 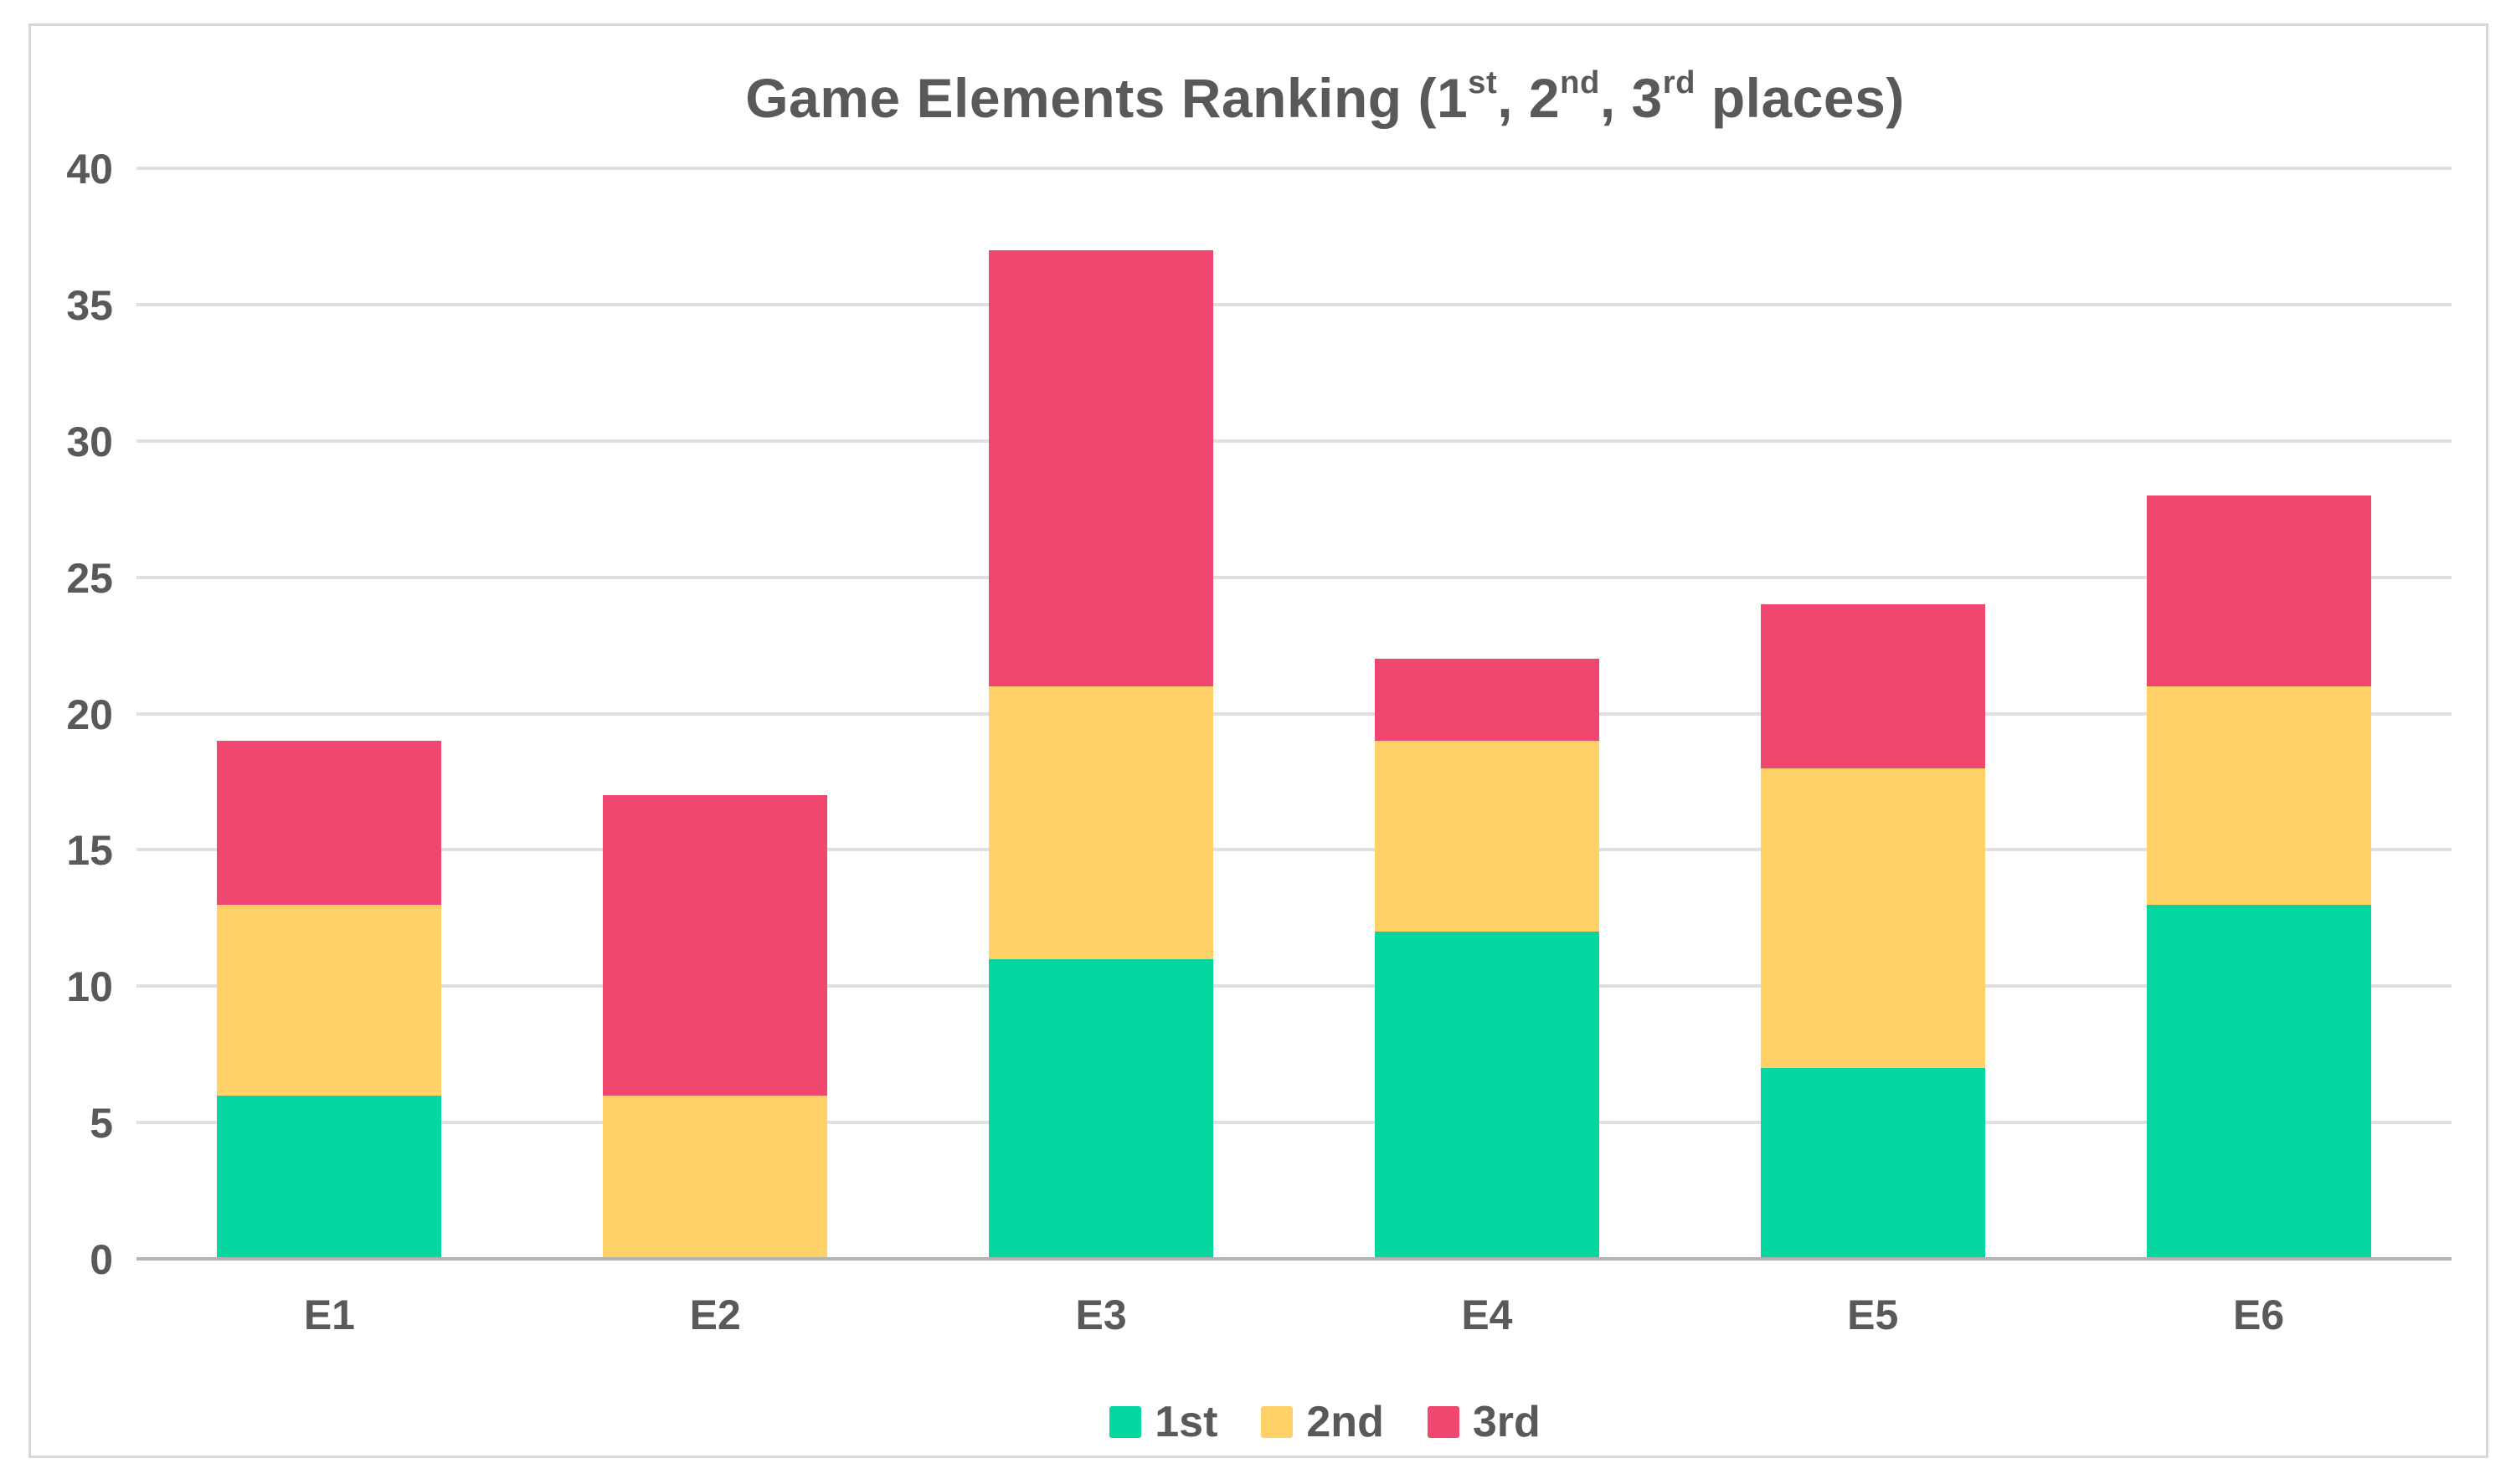 I want to click on title-text: , 3, so click(x=1631, y=98).